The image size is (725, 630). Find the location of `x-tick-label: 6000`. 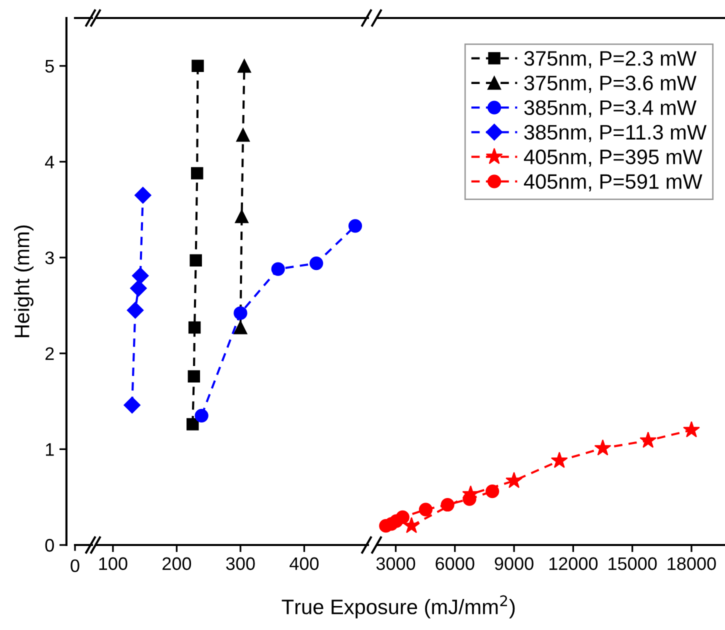

x-tick-label: 6000 is located at coordinates (455, 563).